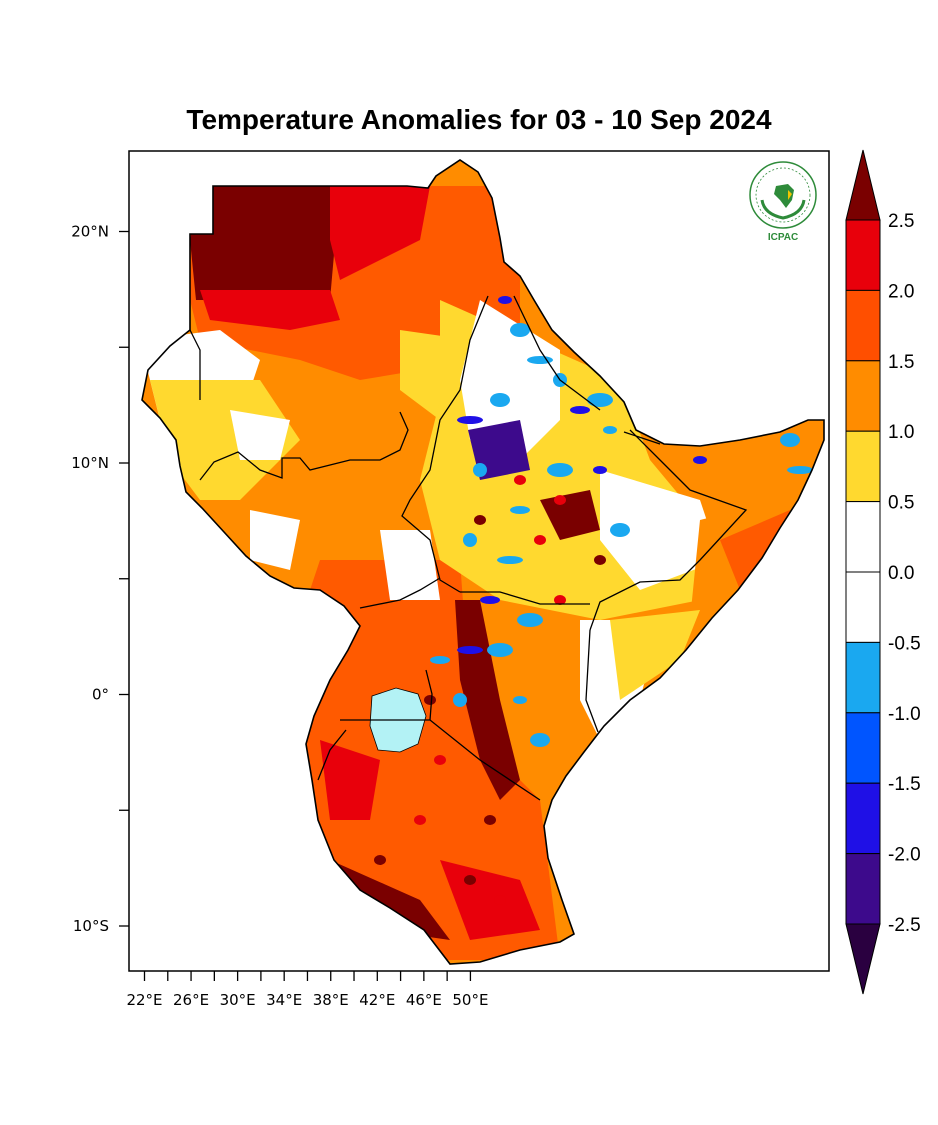 The image size is (938, 1125). Describe the element at coordinates (655, 655) in the screenshot. I see `anomaly-0.5-somalia-south` at that location.